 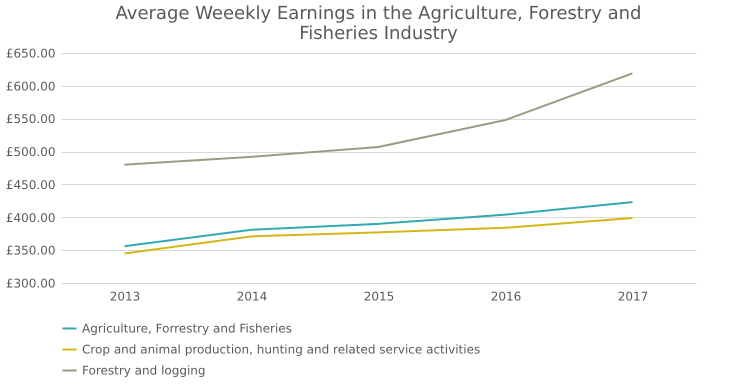 What do you see at coordinates (144, 371) in the screenshot?
I see `legend-label: Forestry and logging` at bounding box center [144, 371].